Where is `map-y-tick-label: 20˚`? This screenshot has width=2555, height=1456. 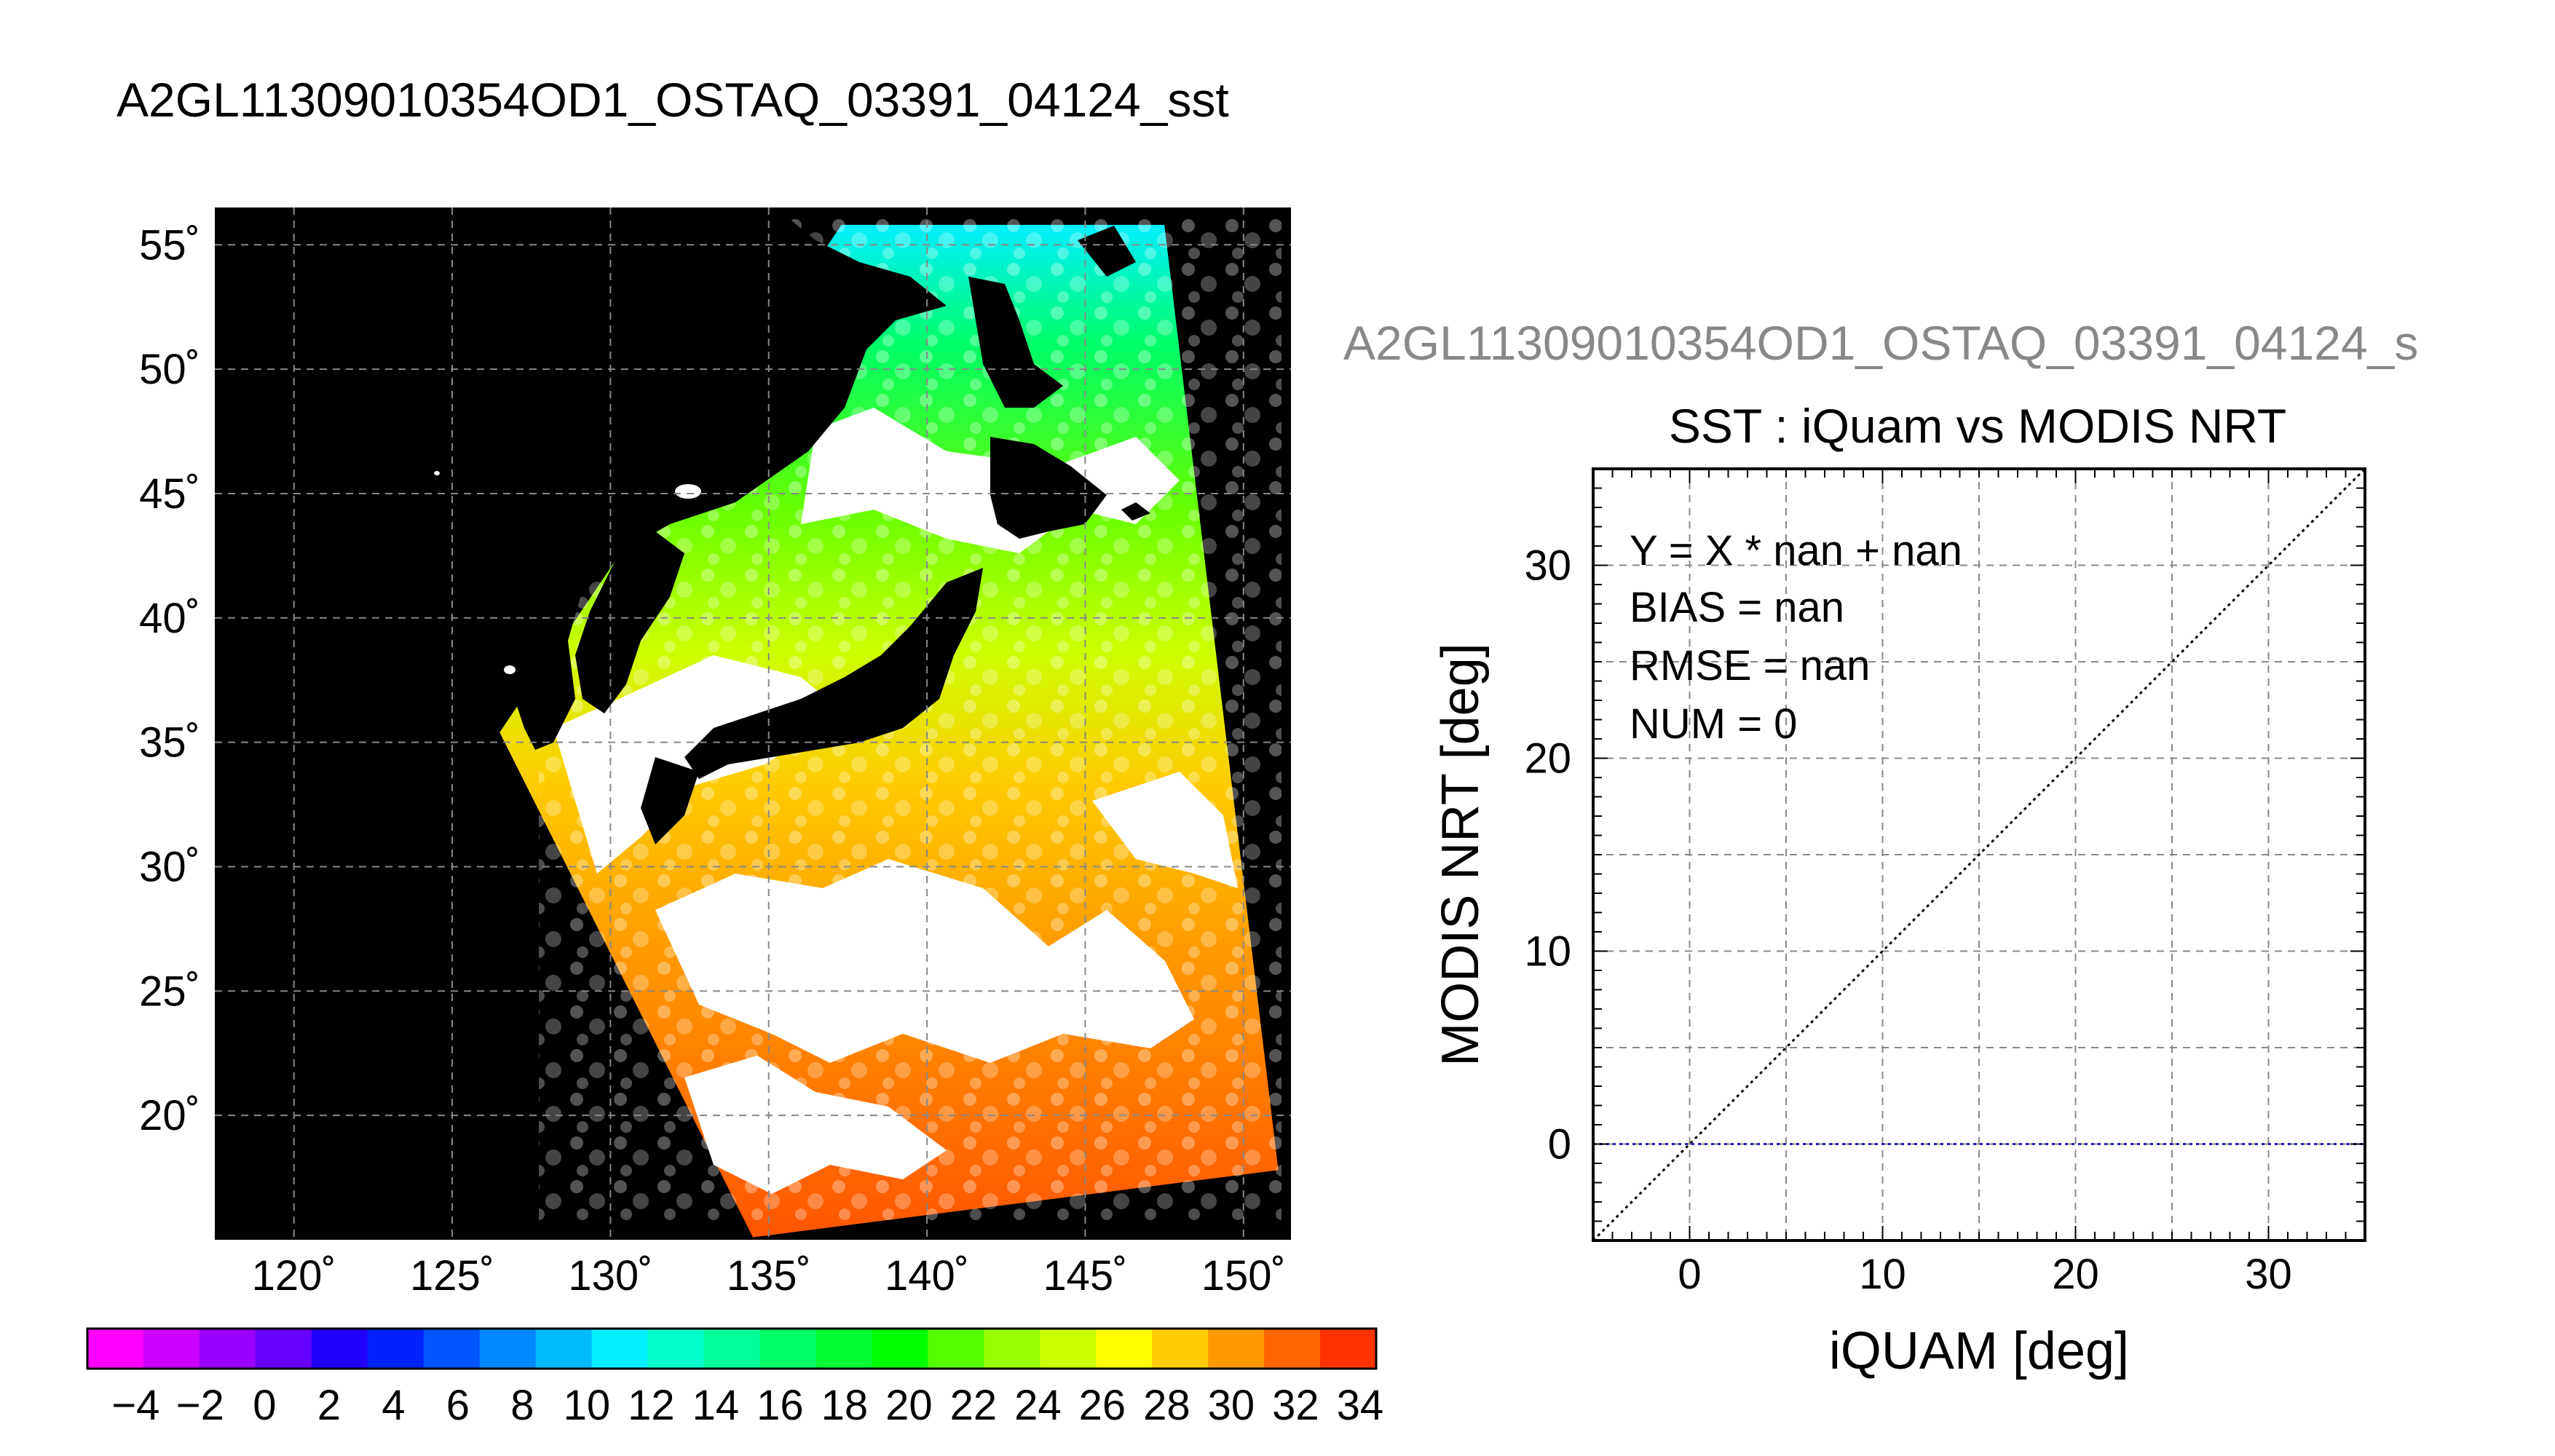
map-y-tick-label: 20˚ is located at coordinates (169, 1115).